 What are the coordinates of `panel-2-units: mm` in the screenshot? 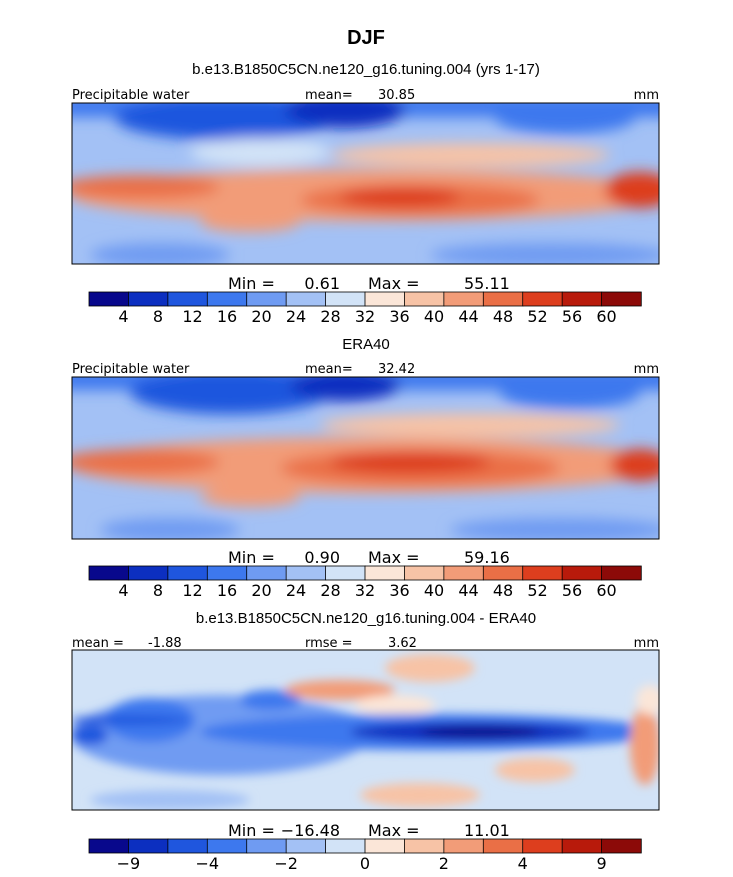 It's located at (646, 369).